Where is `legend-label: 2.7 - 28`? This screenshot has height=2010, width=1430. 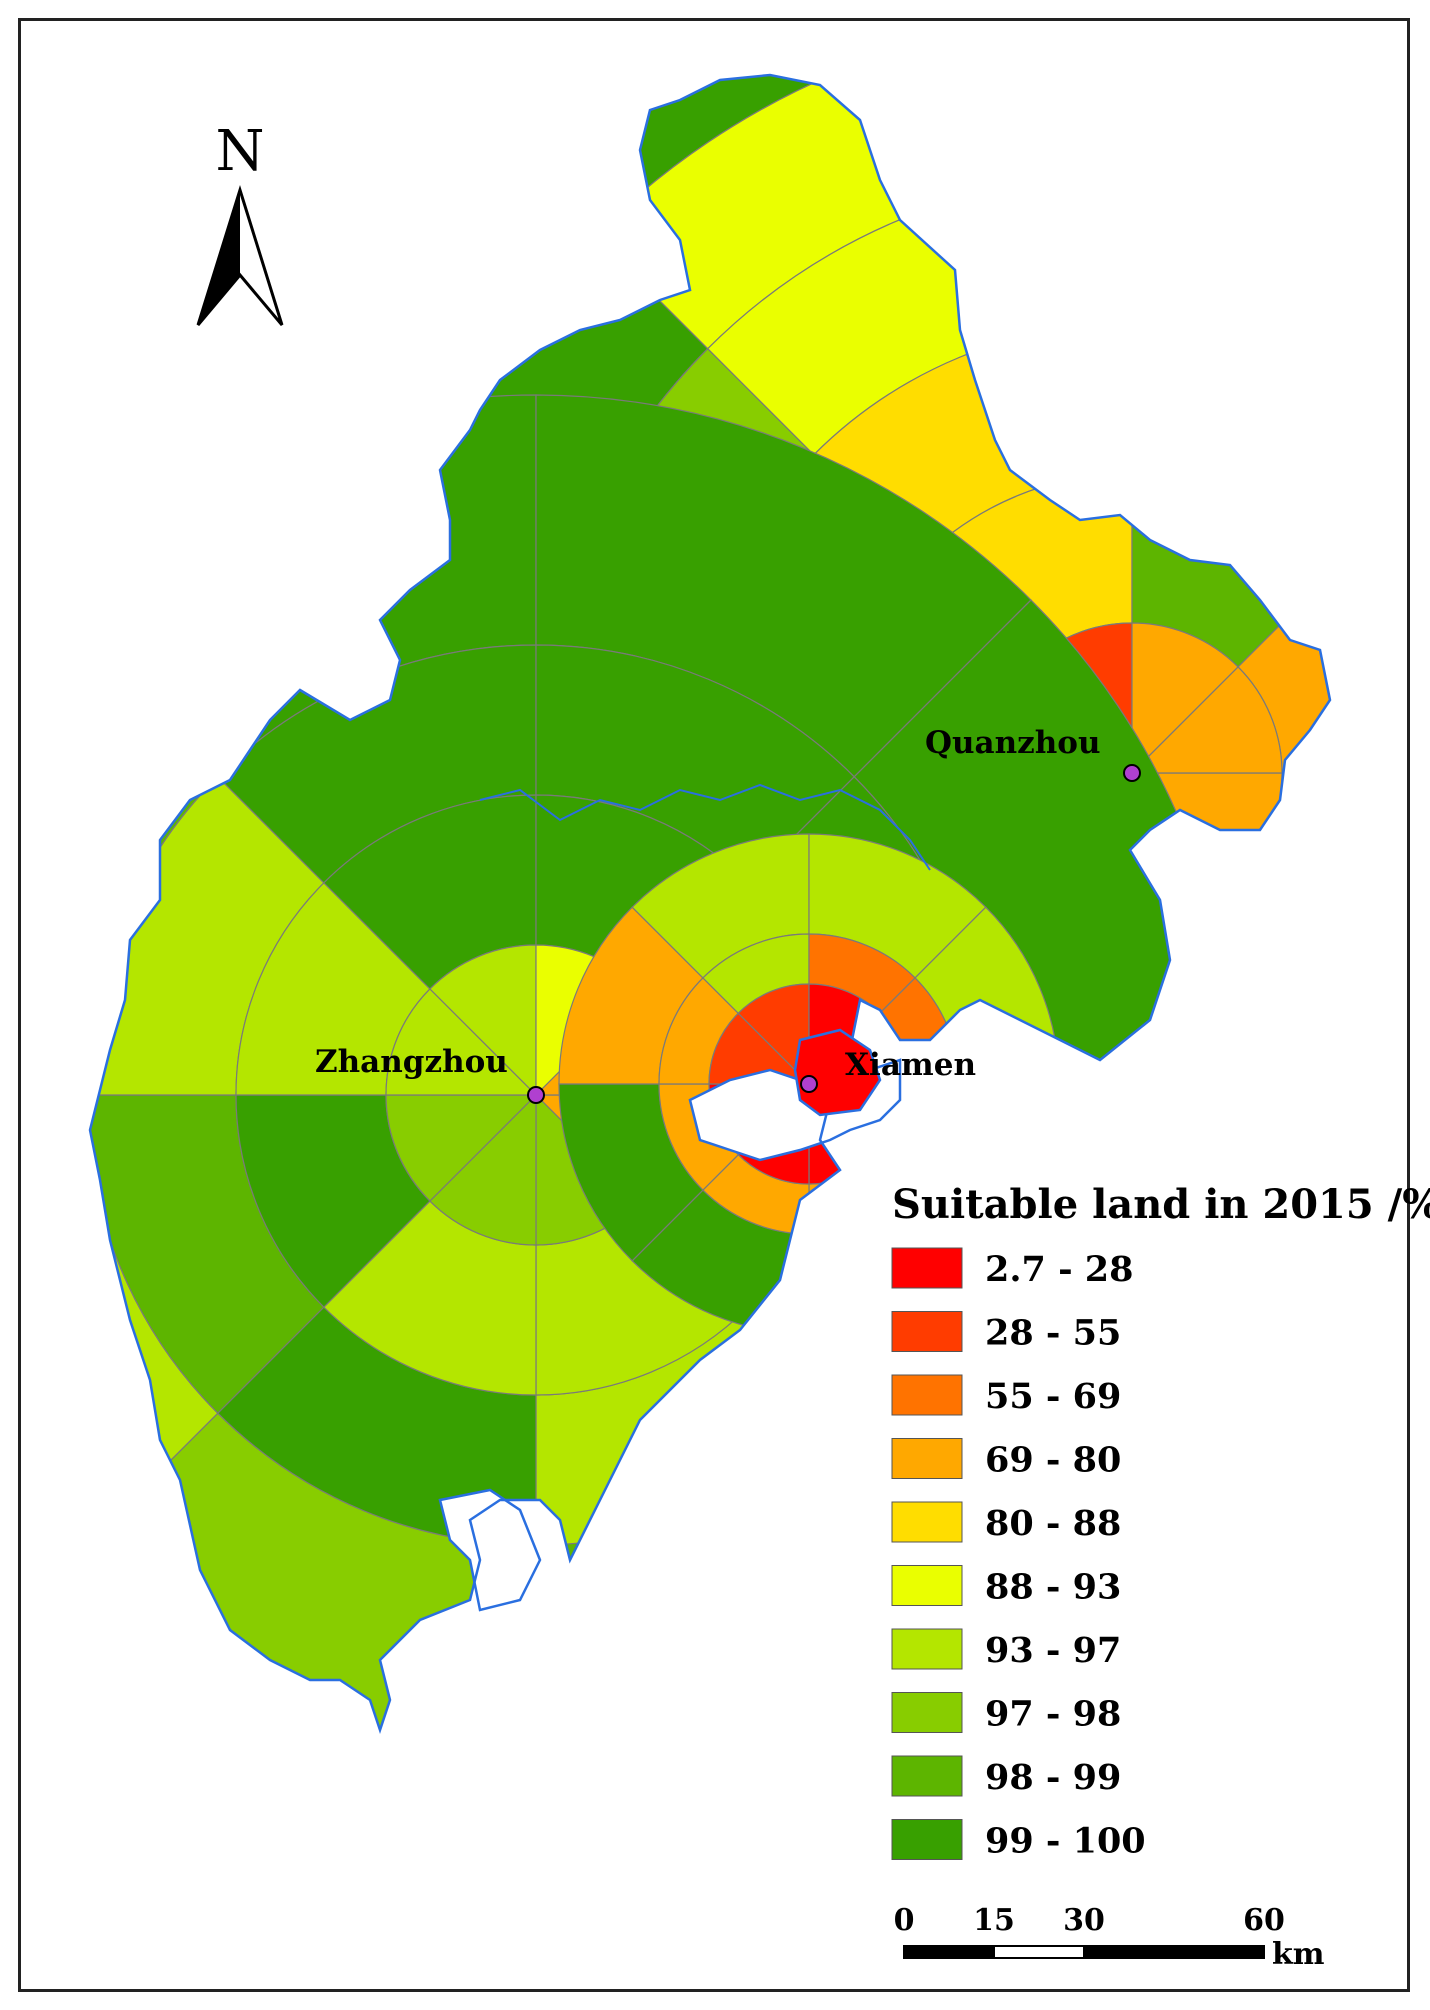 legend-label: 2.7 - 28 is located at coordinates (1059, 1269).